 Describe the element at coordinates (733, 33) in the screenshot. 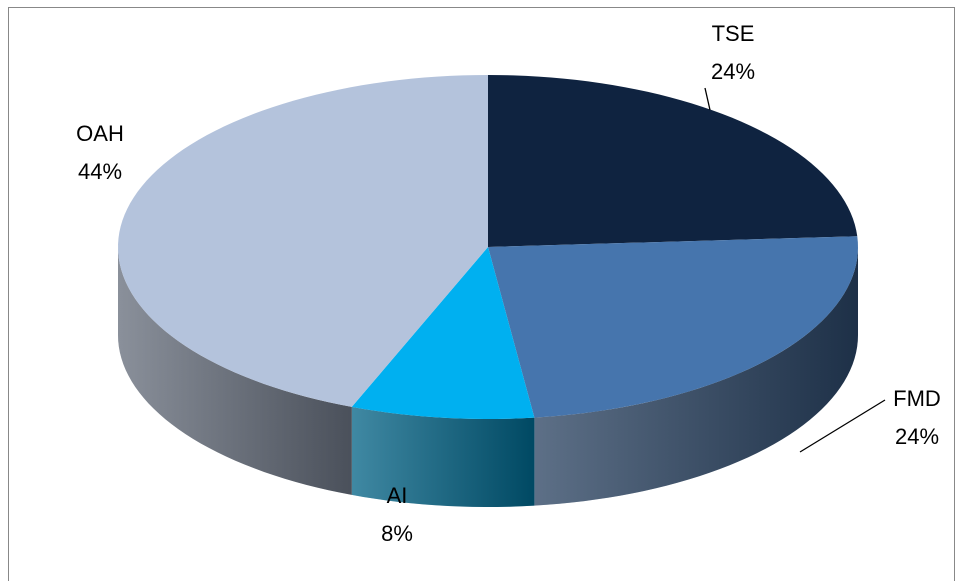

I see `slice-label: TSE` at that location.